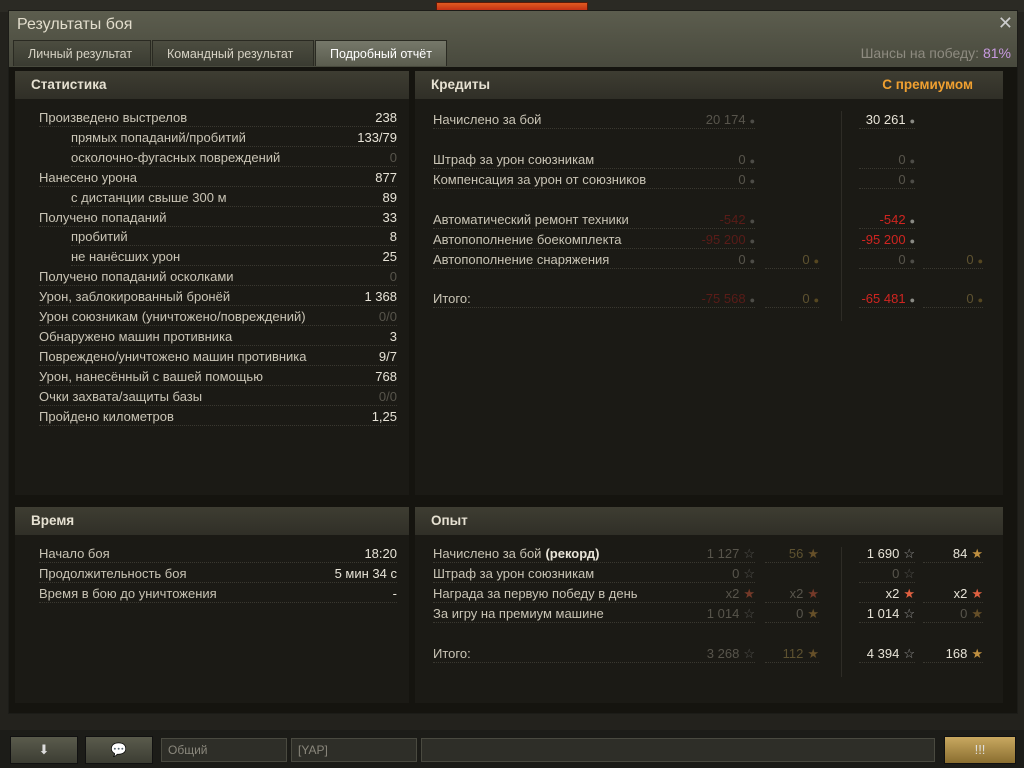 This screenshot has height=768, width=1024. I want to click on xp-cell: 84 ★, so click(953, 554).